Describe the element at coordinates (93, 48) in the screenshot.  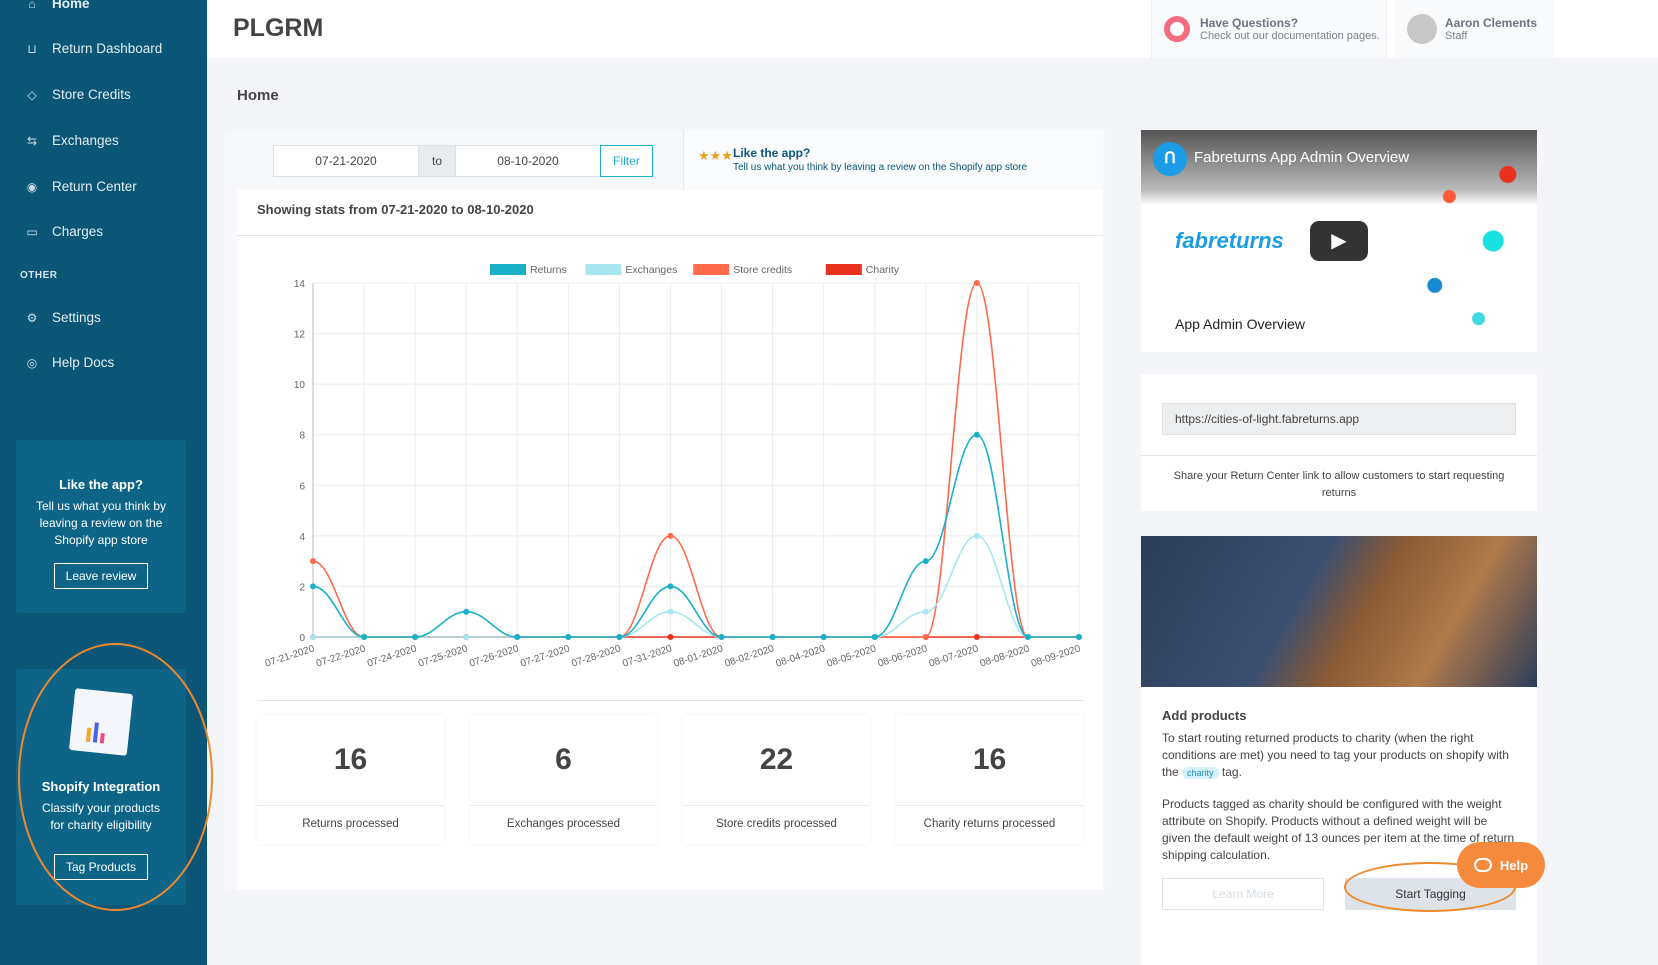
I see `sidebar-item-return-dashboard: ⊔ Return Dashboard` at that location.